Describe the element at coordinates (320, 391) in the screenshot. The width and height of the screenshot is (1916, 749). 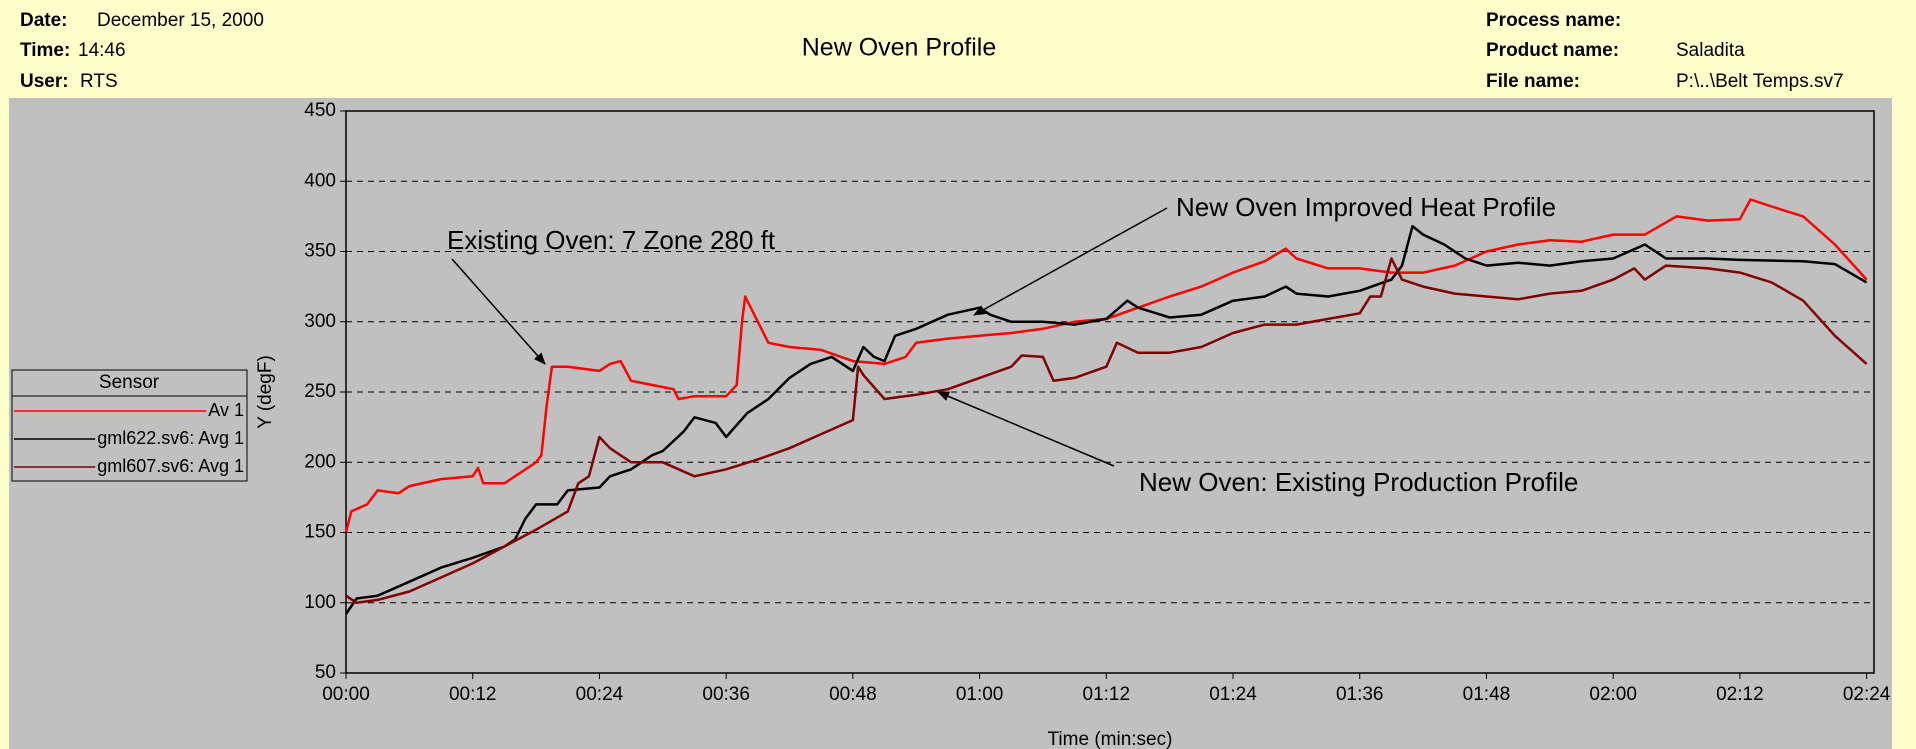
I see `y-tick-label: 250` at that location.